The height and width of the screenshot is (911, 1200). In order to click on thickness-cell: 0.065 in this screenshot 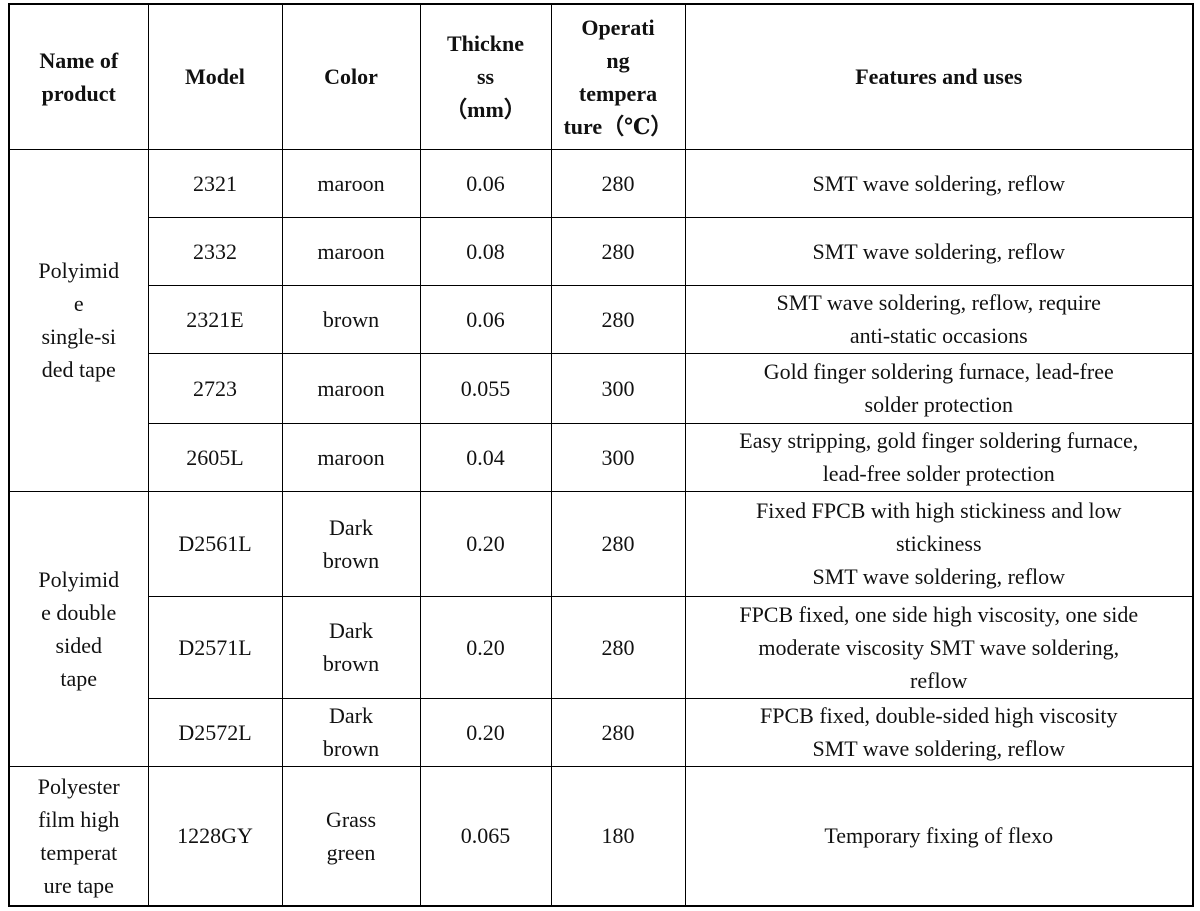, I will do `click(485, 836)`.